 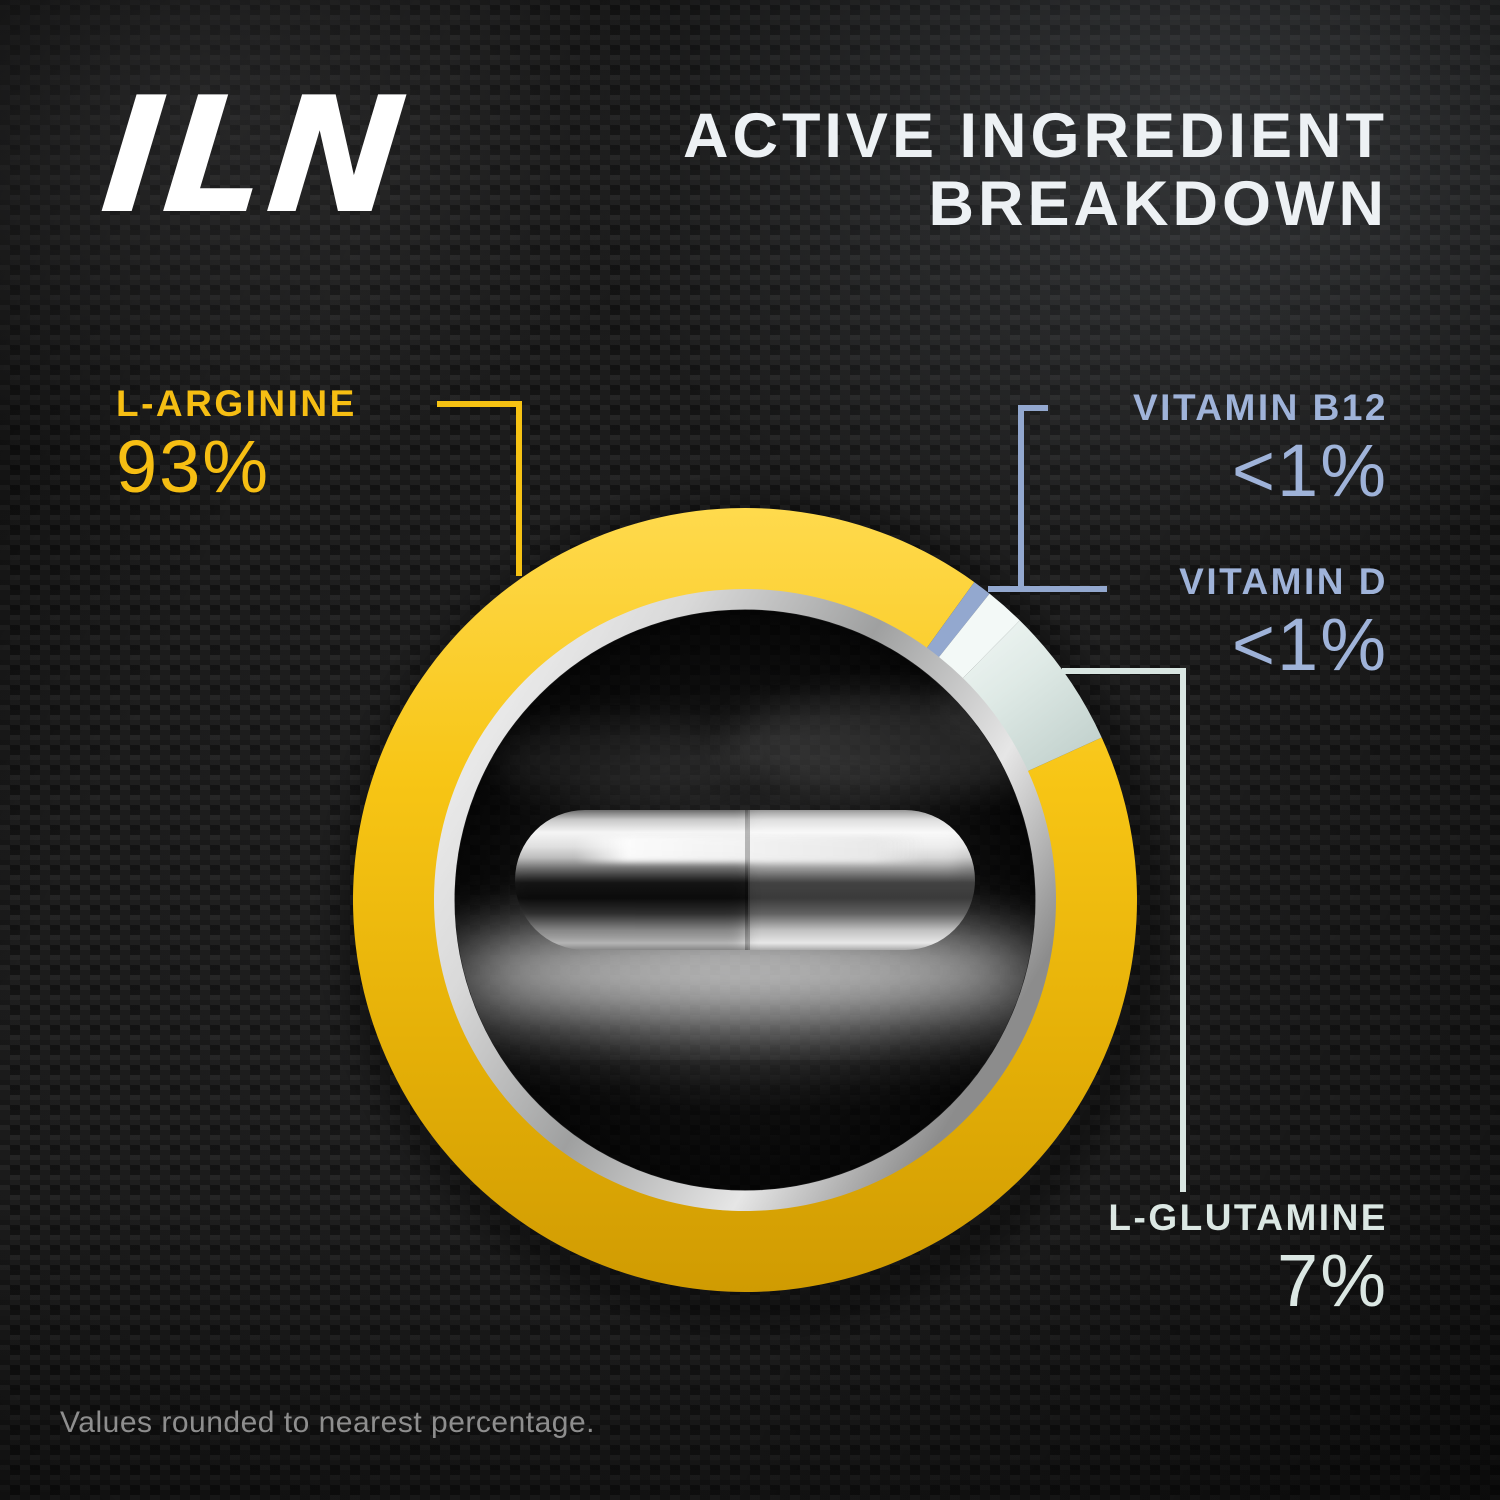 What do you see at coordinates (1283, 581) in the screenshot?
I see `callout-vitamin-d-name: VITAMIN D` at bounding box center [1283, 581].